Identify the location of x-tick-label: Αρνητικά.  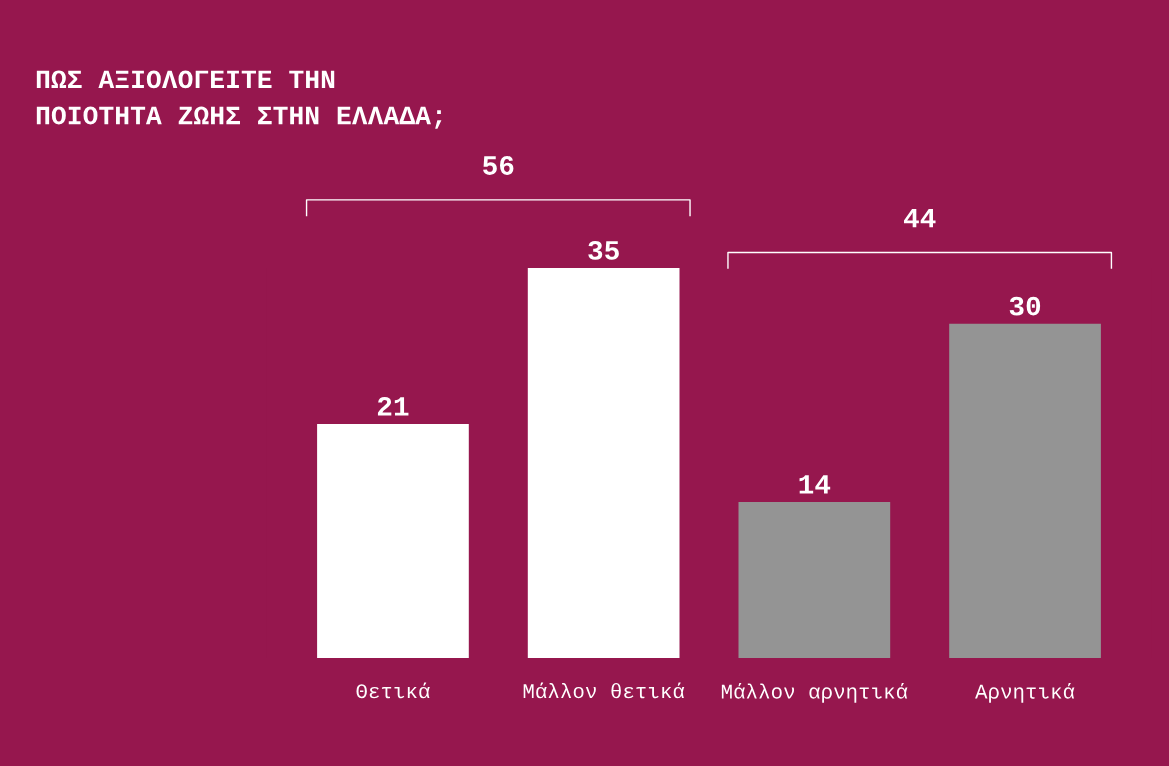
(1025, 692).